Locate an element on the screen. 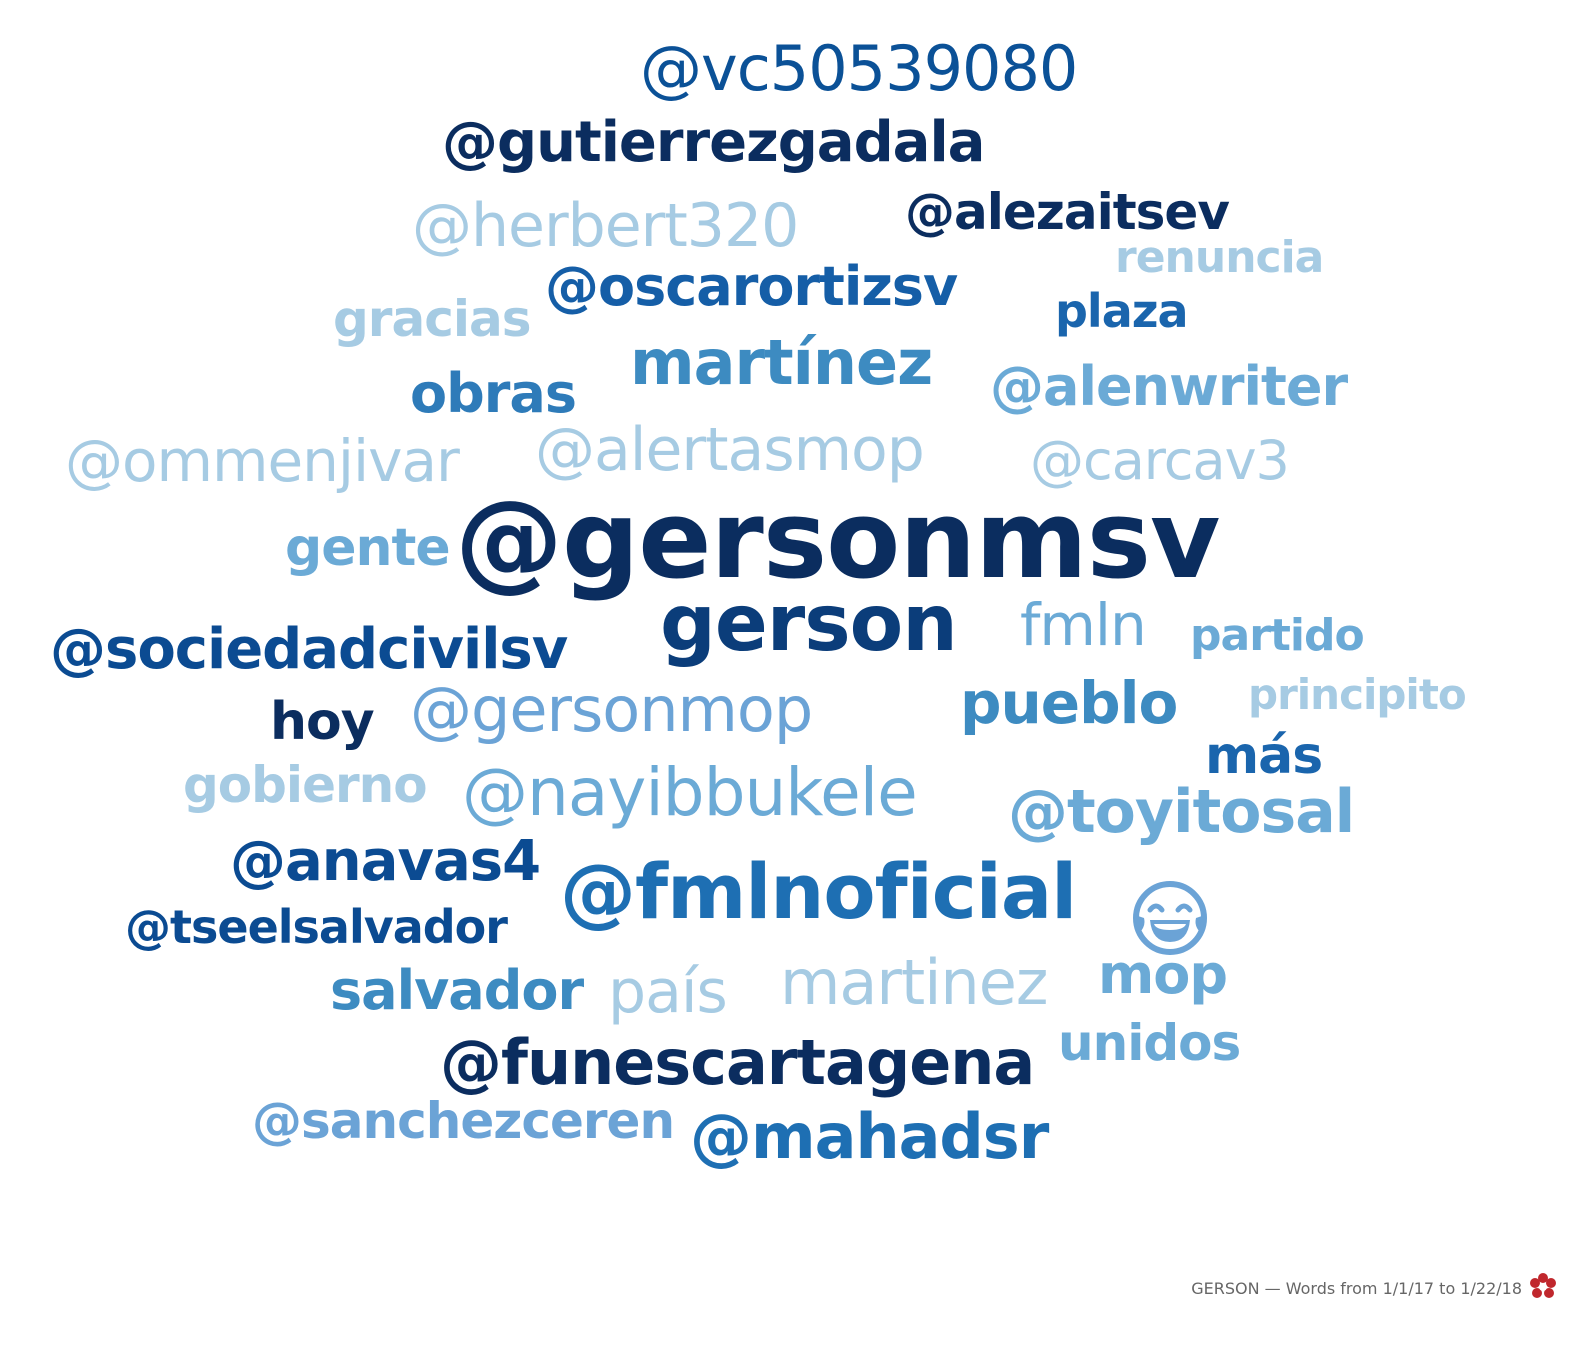  cloud-word: gerson is located at coordinates (809, 624).